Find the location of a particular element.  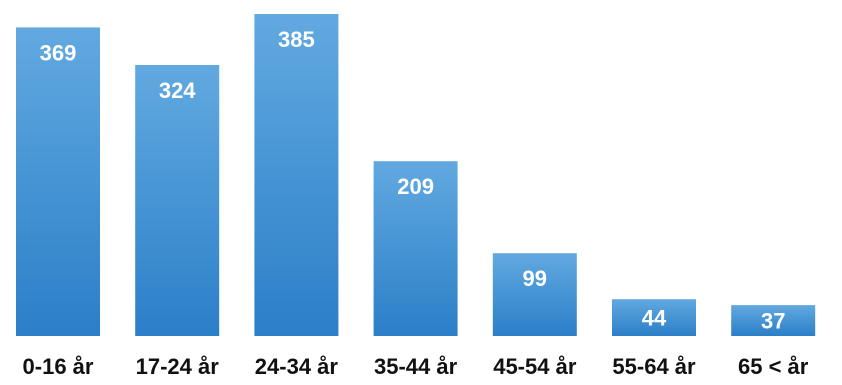

x-tick-label-5: 55-64 år is located at coordinates (654, 366).